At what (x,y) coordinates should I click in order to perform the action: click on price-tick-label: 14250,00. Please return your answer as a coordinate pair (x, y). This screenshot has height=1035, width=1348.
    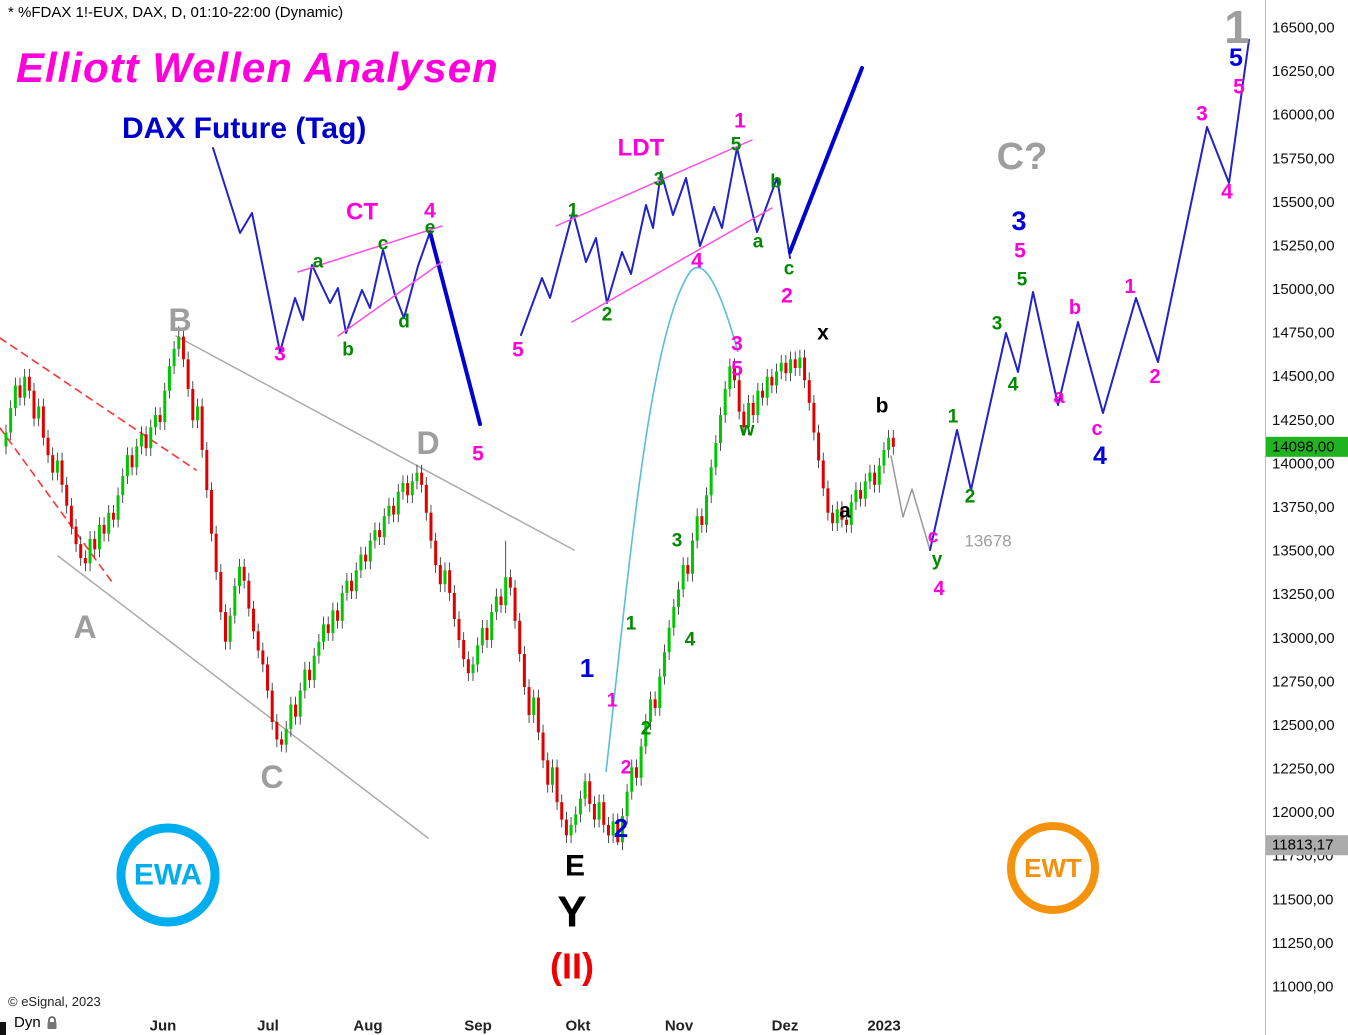
    Looking at the image, I should click on (1303, 420).